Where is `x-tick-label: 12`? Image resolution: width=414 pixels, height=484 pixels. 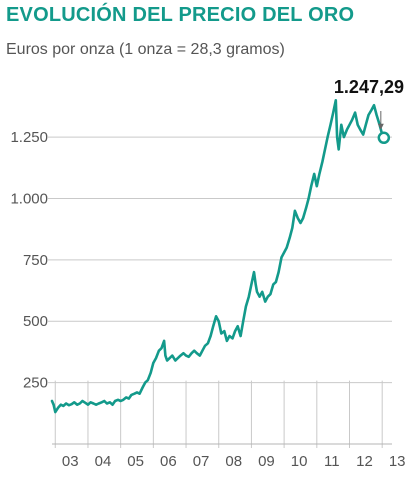
x-tick-label: 12 is located at coordinates (364, 461).